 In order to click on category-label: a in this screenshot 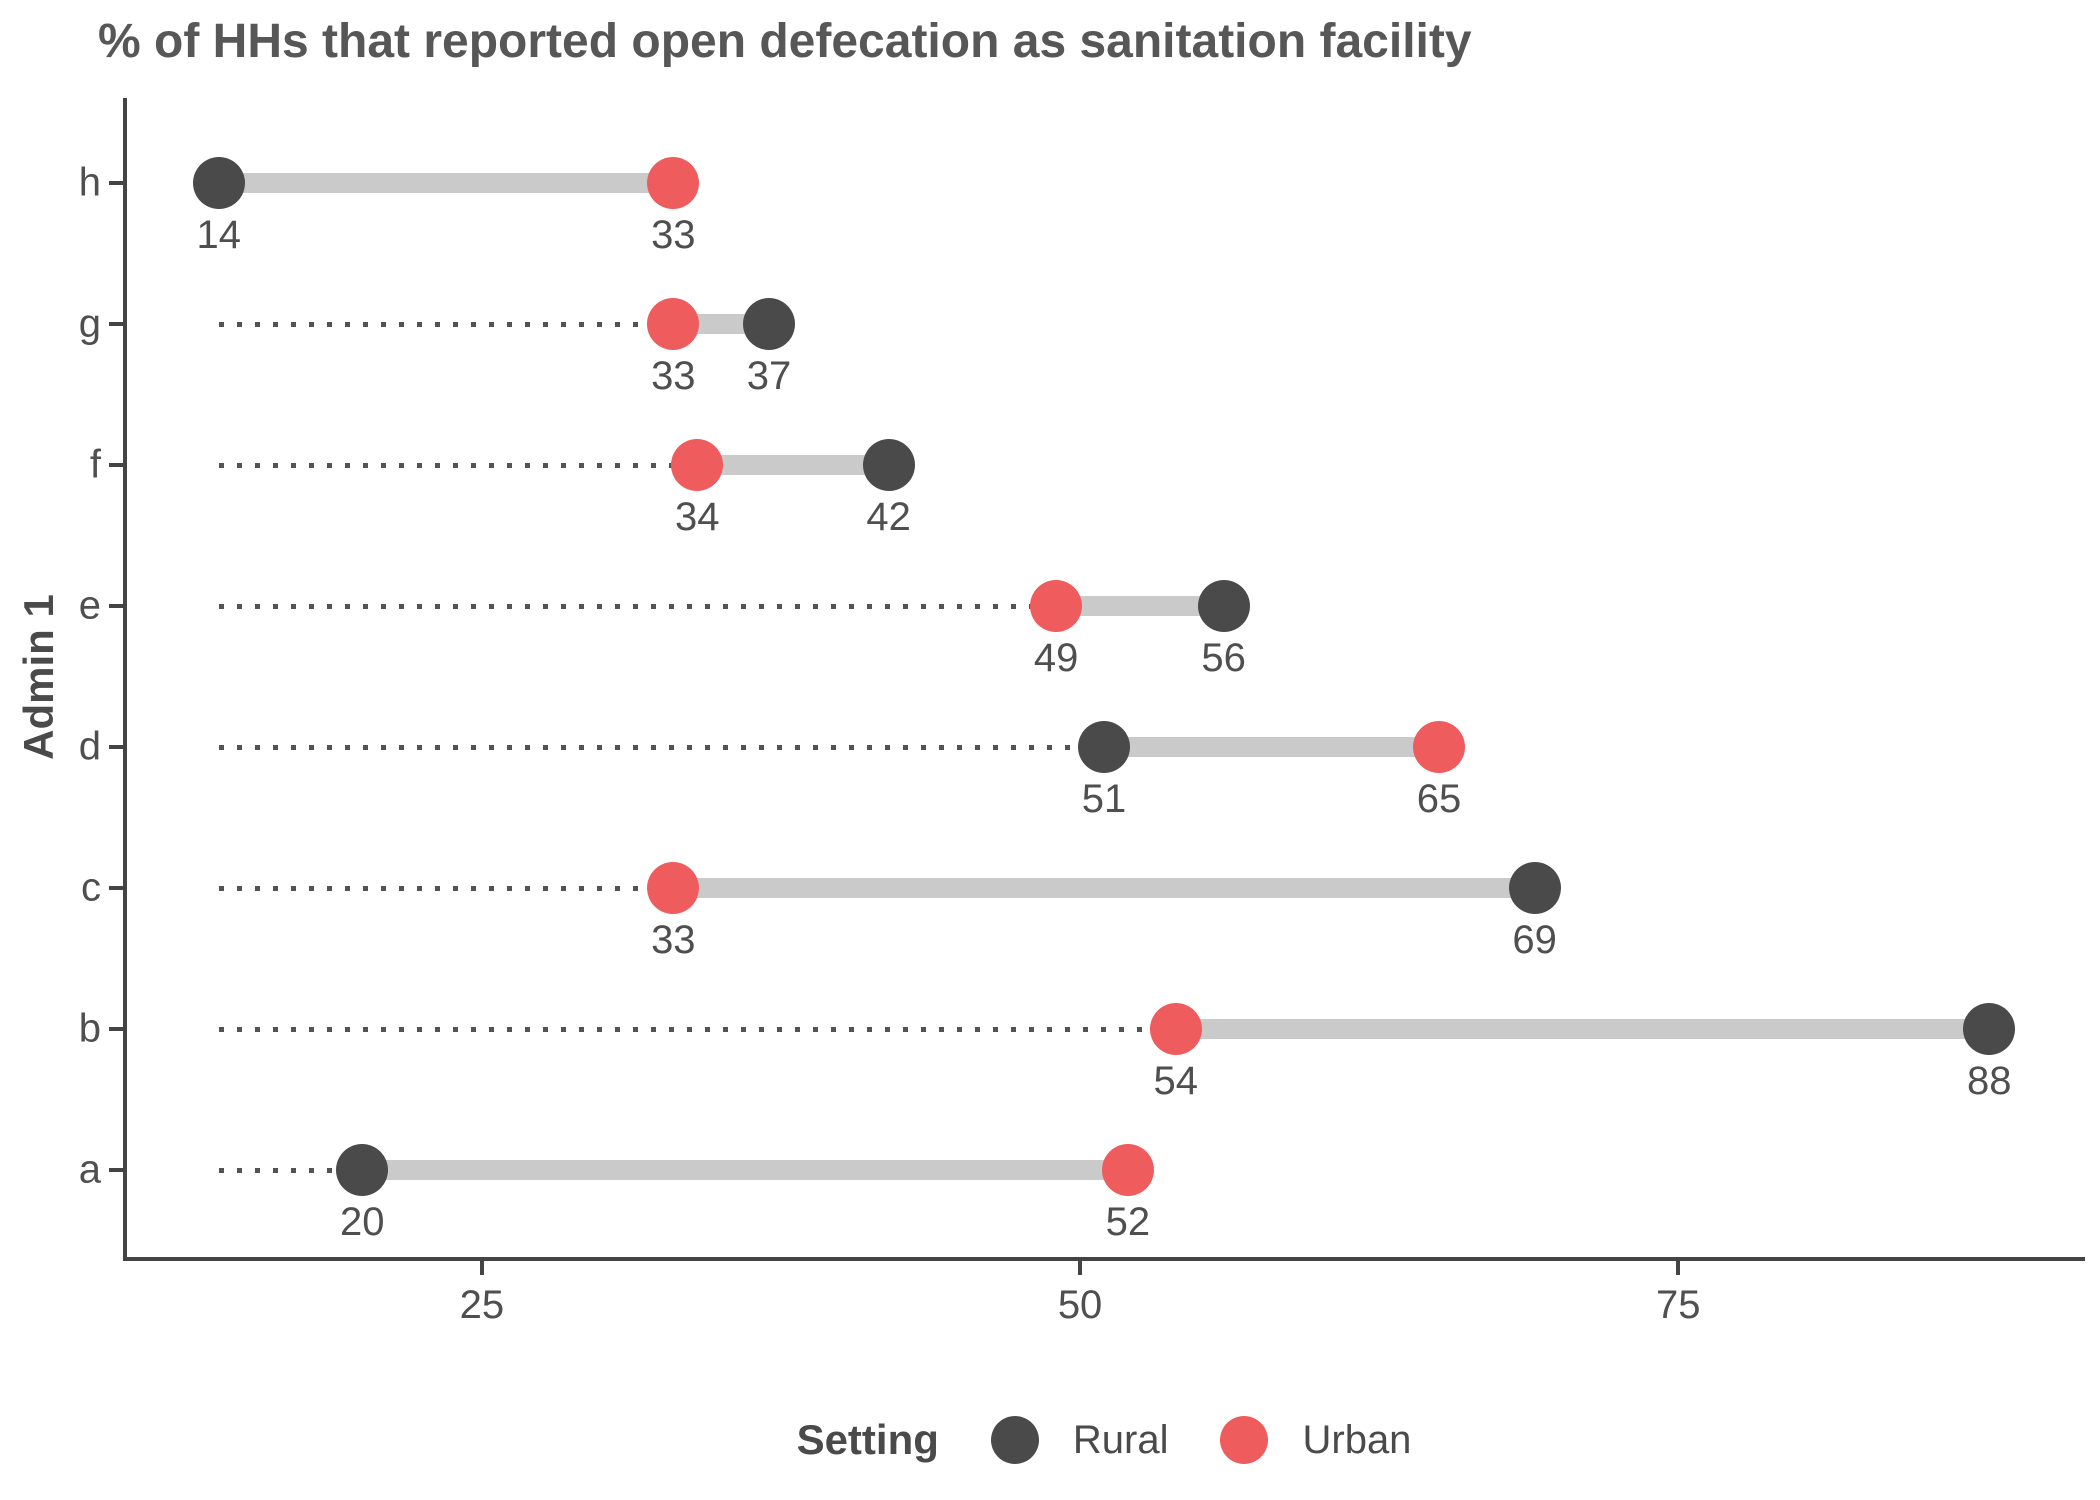, I will do `click(89, 1169)`.